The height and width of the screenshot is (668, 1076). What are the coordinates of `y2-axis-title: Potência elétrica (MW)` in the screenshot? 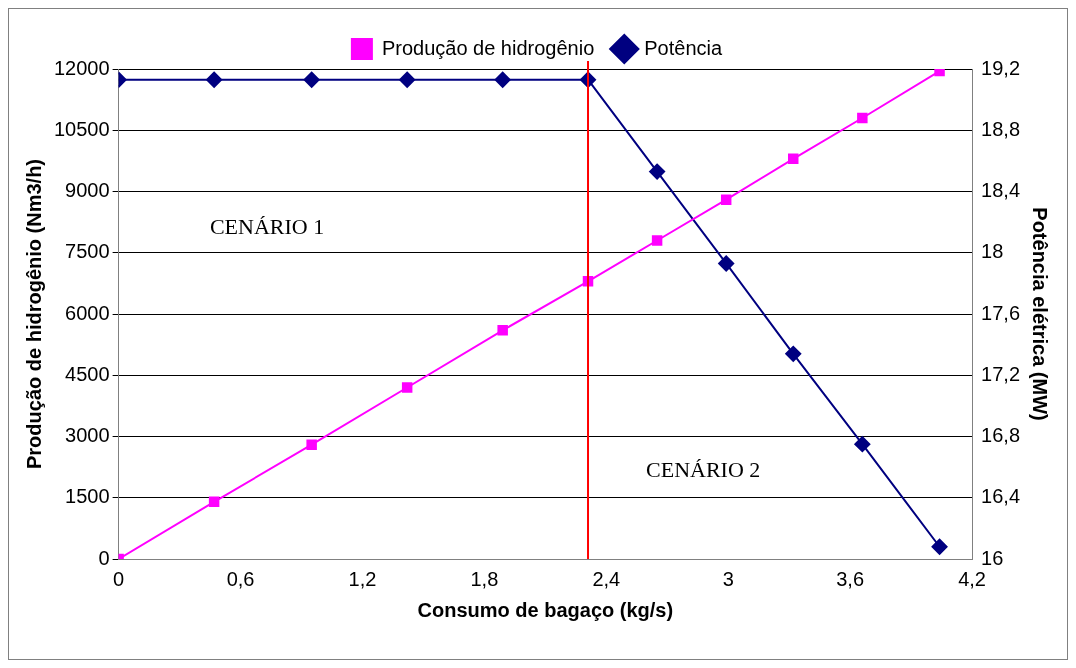 It's located at (1040, 314).